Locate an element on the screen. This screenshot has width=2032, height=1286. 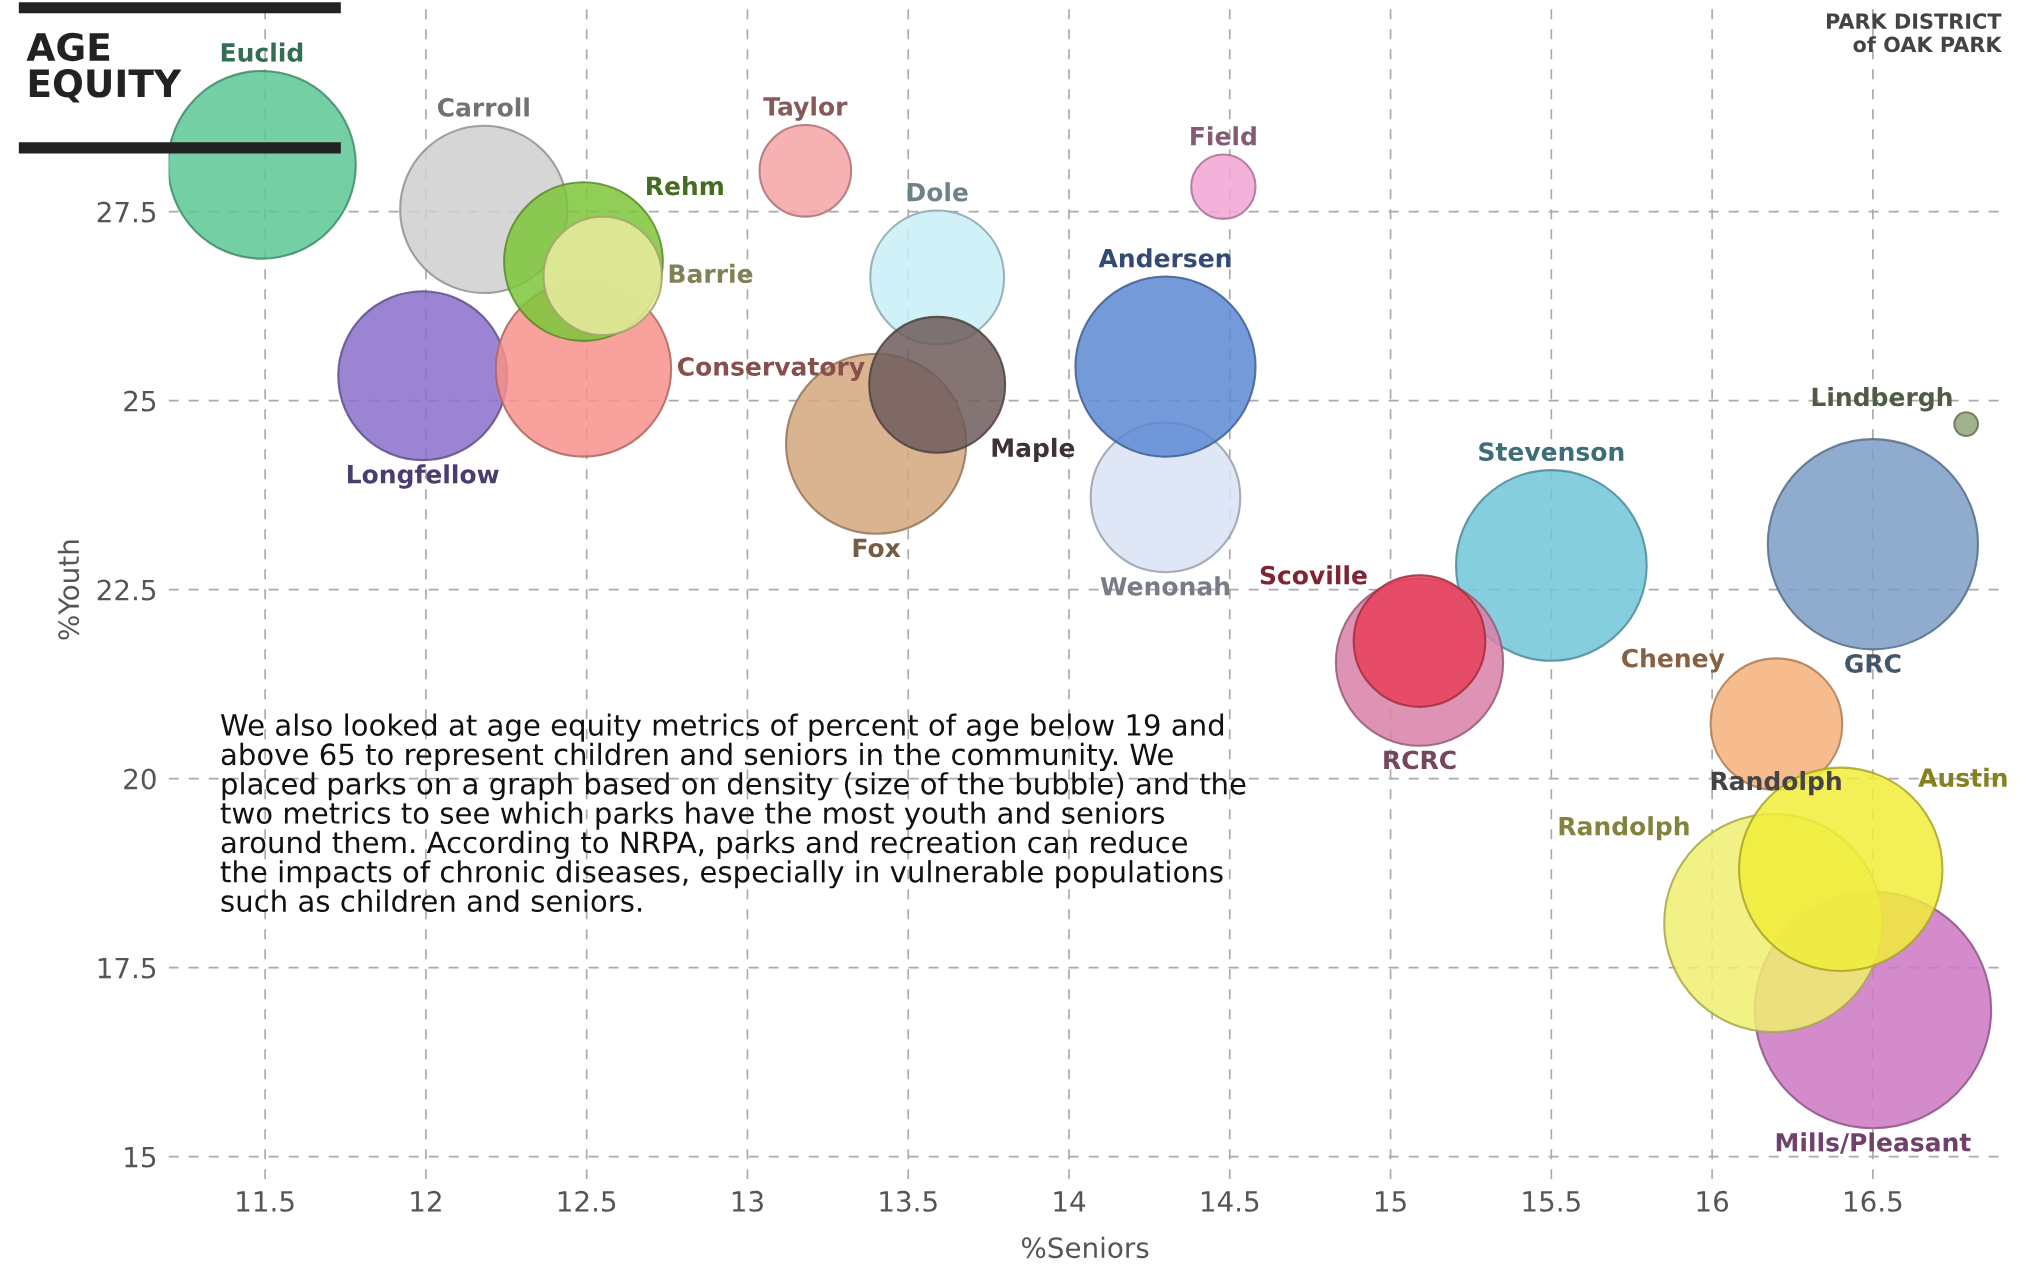
series-label: RCRC is located at coordinates (1420, 760).